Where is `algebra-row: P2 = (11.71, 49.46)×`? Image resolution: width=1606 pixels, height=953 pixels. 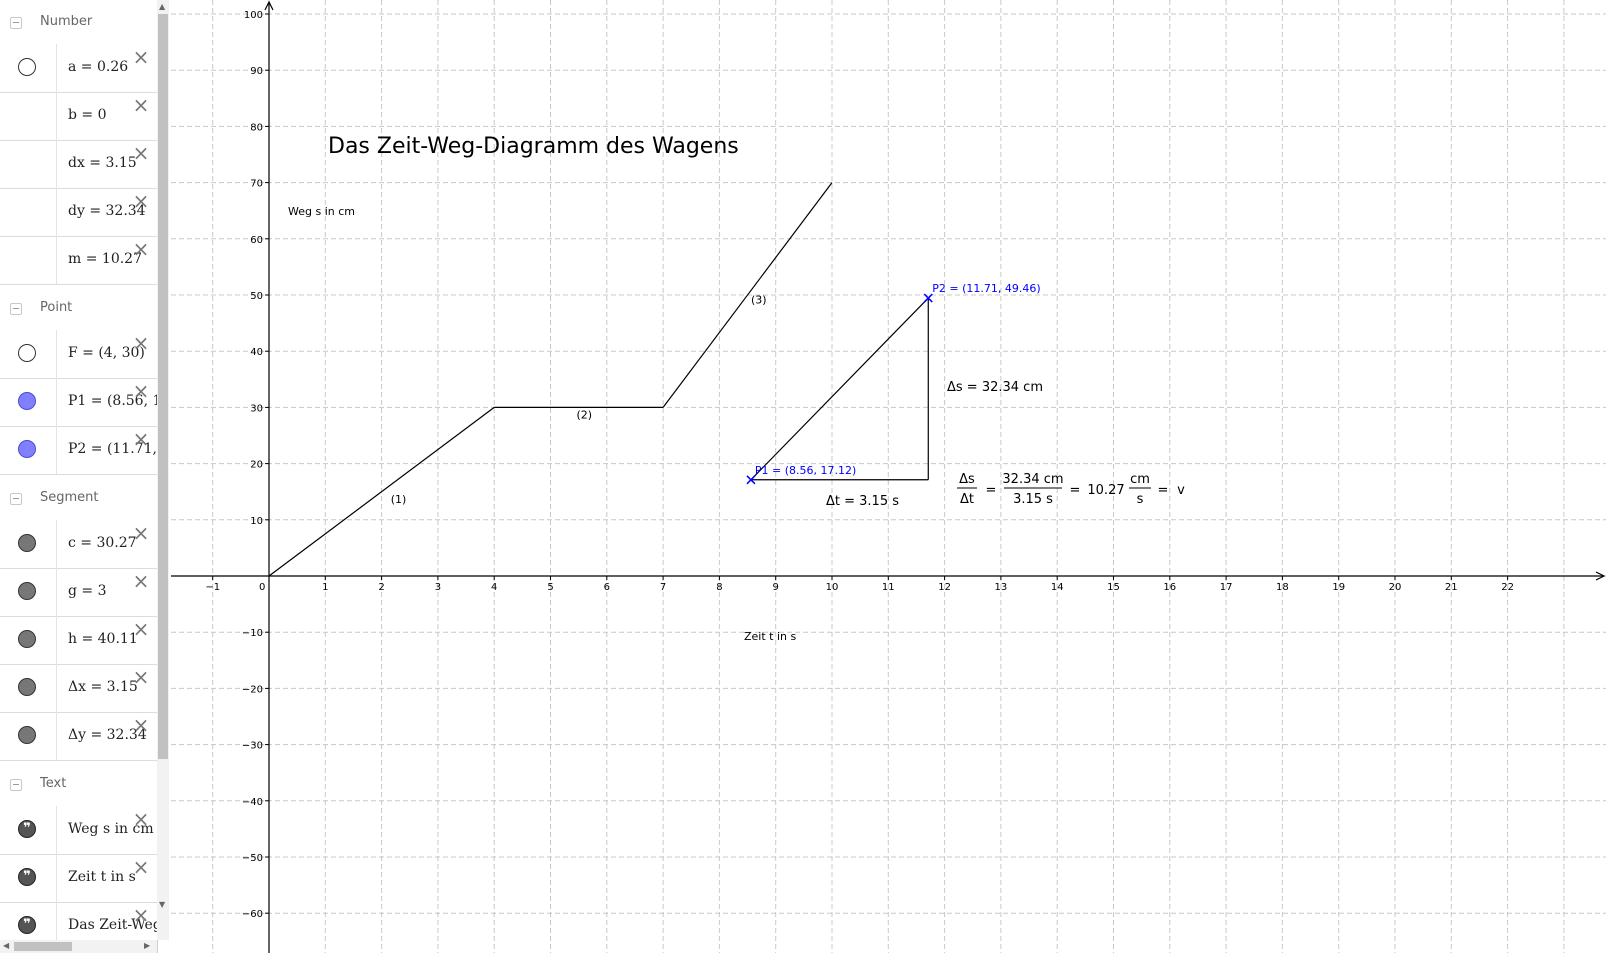
algebra-row: P2 = (11.71, 49.46)× is located at coordinates (78, 450).